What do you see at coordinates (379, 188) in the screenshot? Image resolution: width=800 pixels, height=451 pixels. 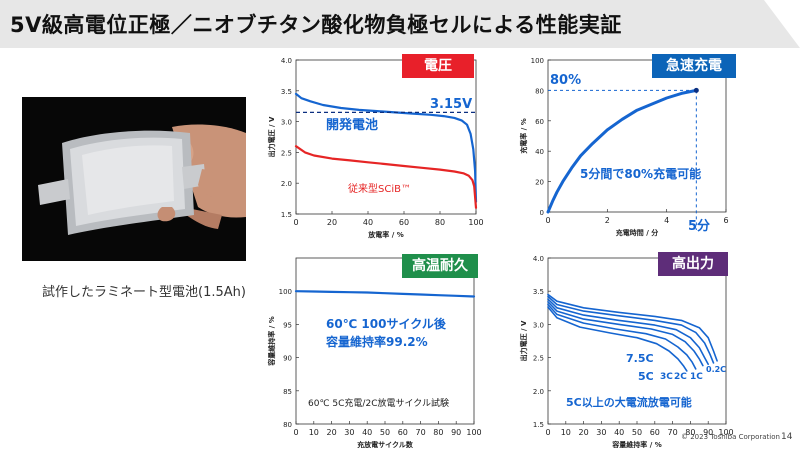 I see `conventional-battery-label: 従来型SCiB™` at bounding box center [379, 188].